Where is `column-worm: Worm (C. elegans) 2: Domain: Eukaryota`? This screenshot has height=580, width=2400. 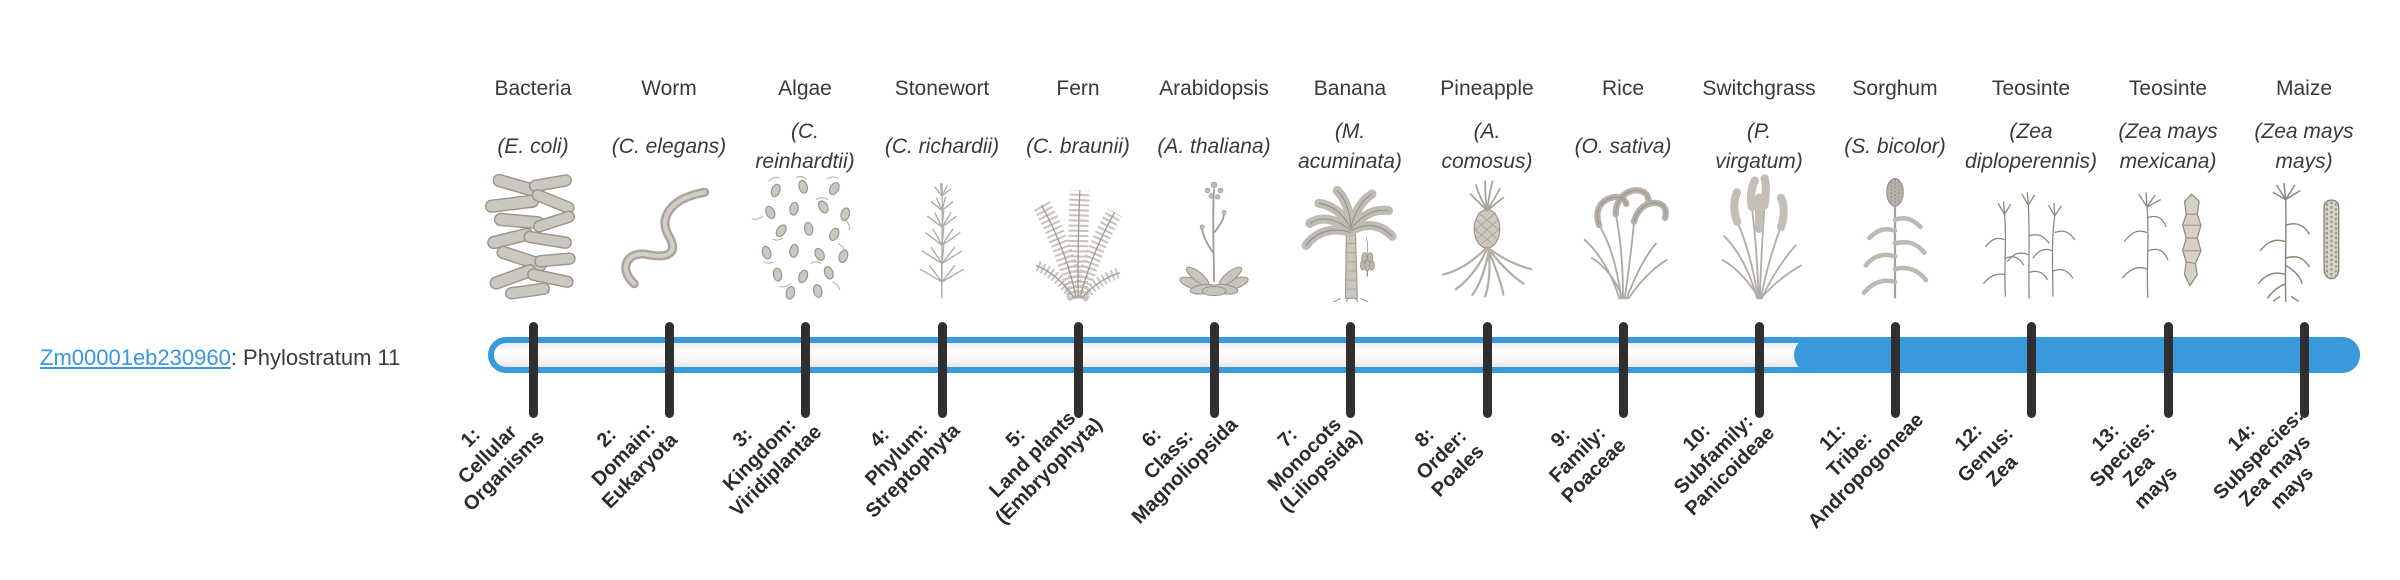 column-worm: Worm (C. elegans) 2: Domain: Eukaryota is located at coordinates (665, 290).